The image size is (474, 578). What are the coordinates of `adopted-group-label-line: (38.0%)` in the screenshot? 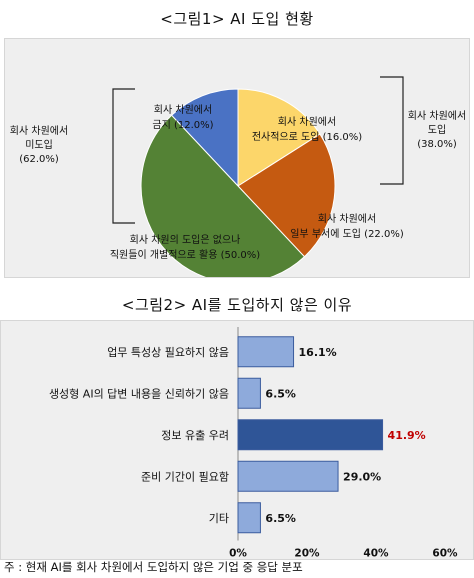 It's located at (437, 144).